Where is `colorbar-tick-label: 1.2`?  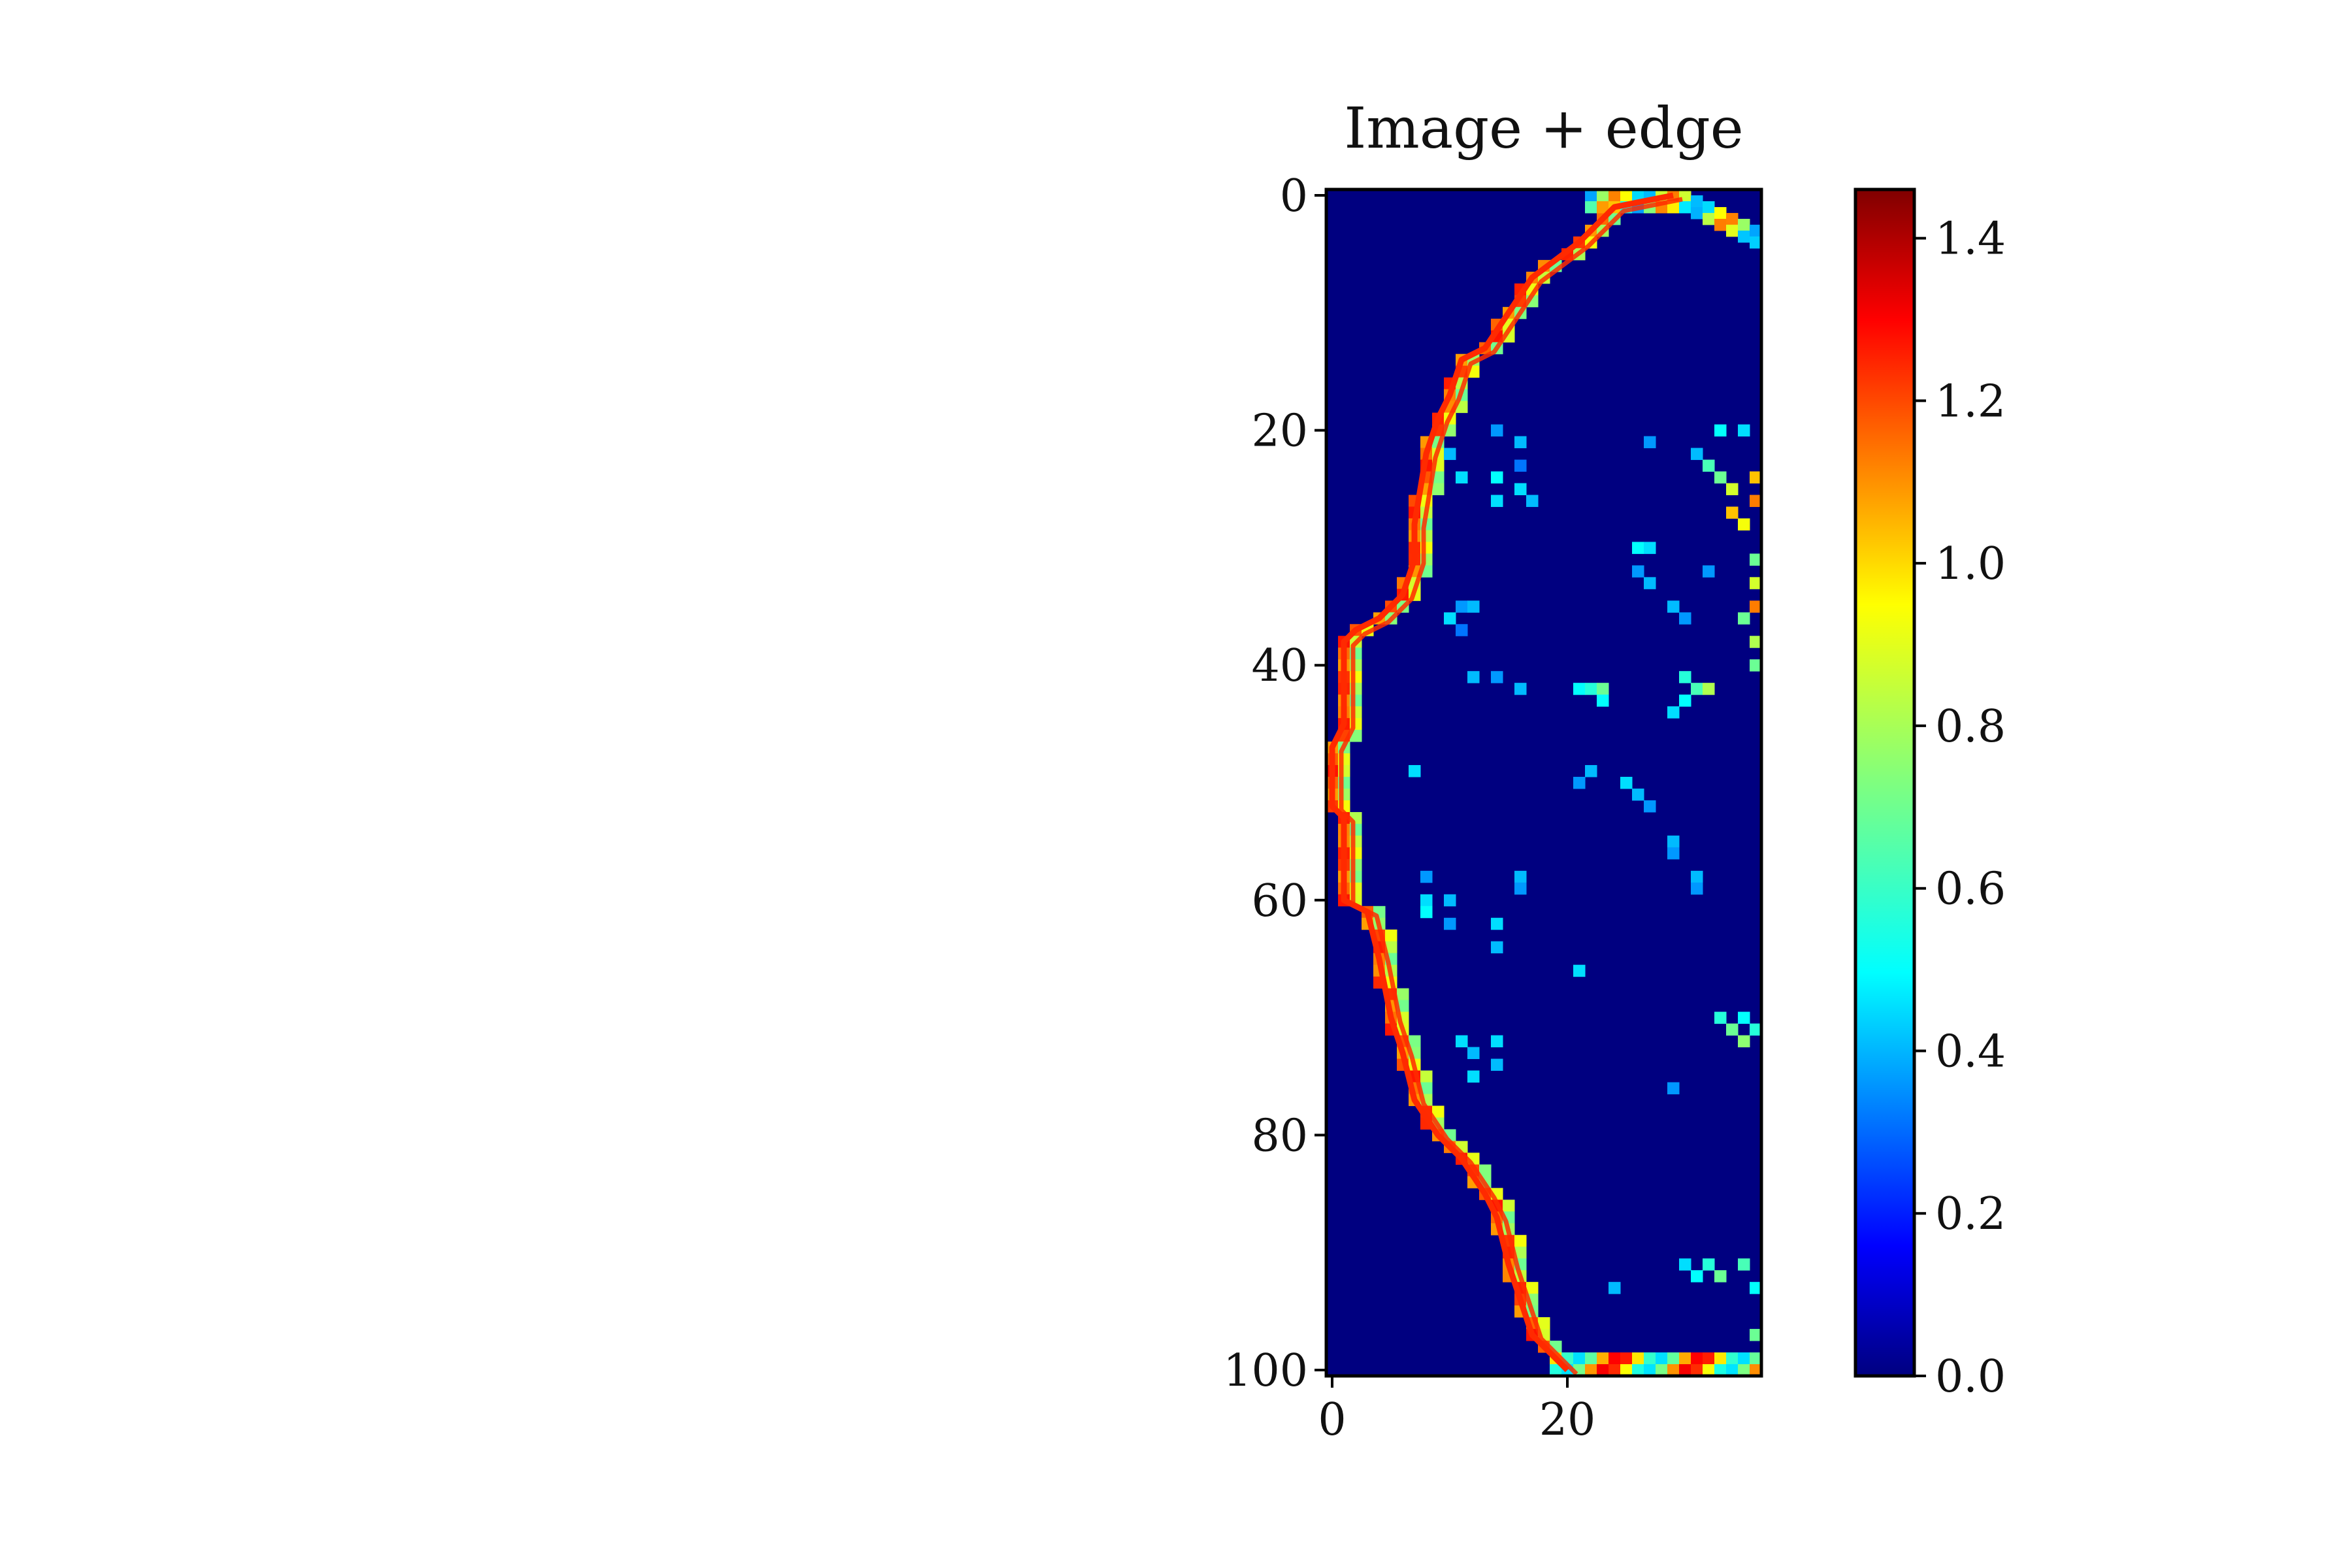
colorbar-tick-label: 1.2 is located at coordinates (1970, 401).